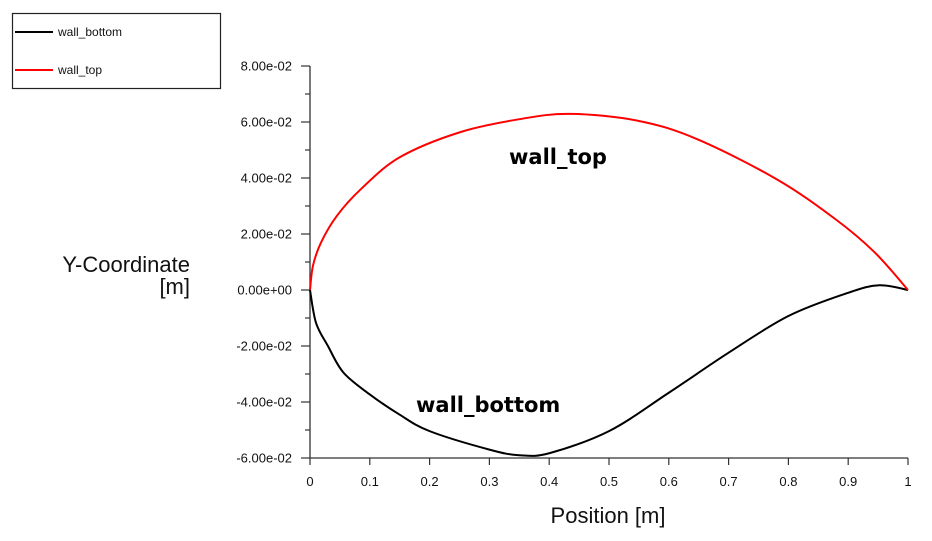  Describe the element at coordinates (266, 122) in the screenshot. I see `y-tick-label: 6.00e-02` at that location.